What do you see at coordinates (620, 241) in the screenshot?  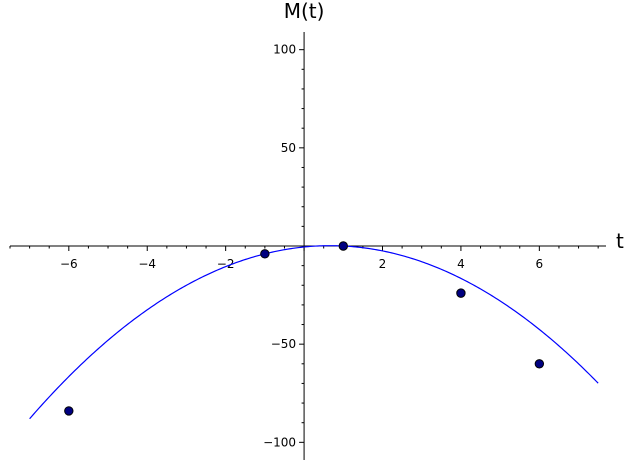 I see `x-axis-label: t` at bounding box center [620, 241].